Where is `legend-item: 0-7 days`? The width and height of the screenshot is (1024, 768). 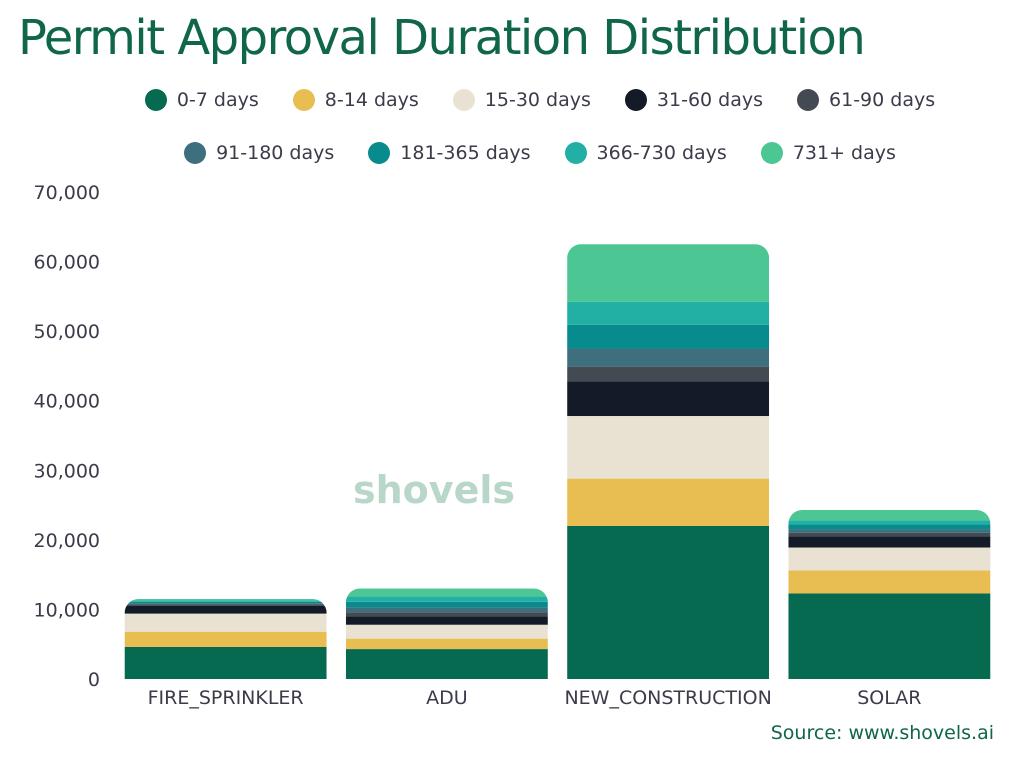 legend-item: 0-7 days is located at coordinates (201, 100).